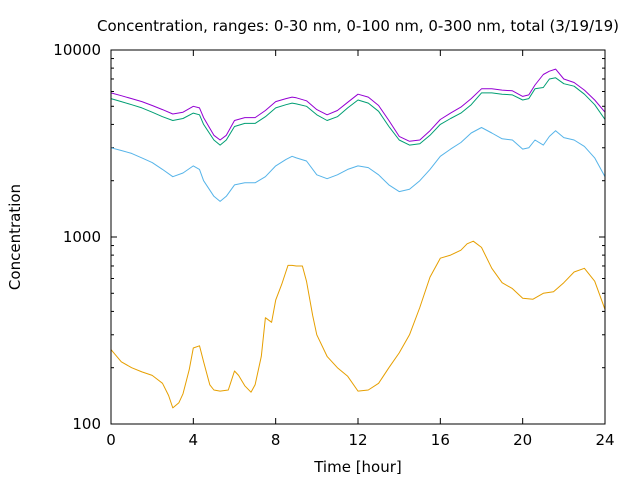  Describe the element at coordinates (82, 237) in the screenshot. I see `y-tick-label: 1000` at that location.